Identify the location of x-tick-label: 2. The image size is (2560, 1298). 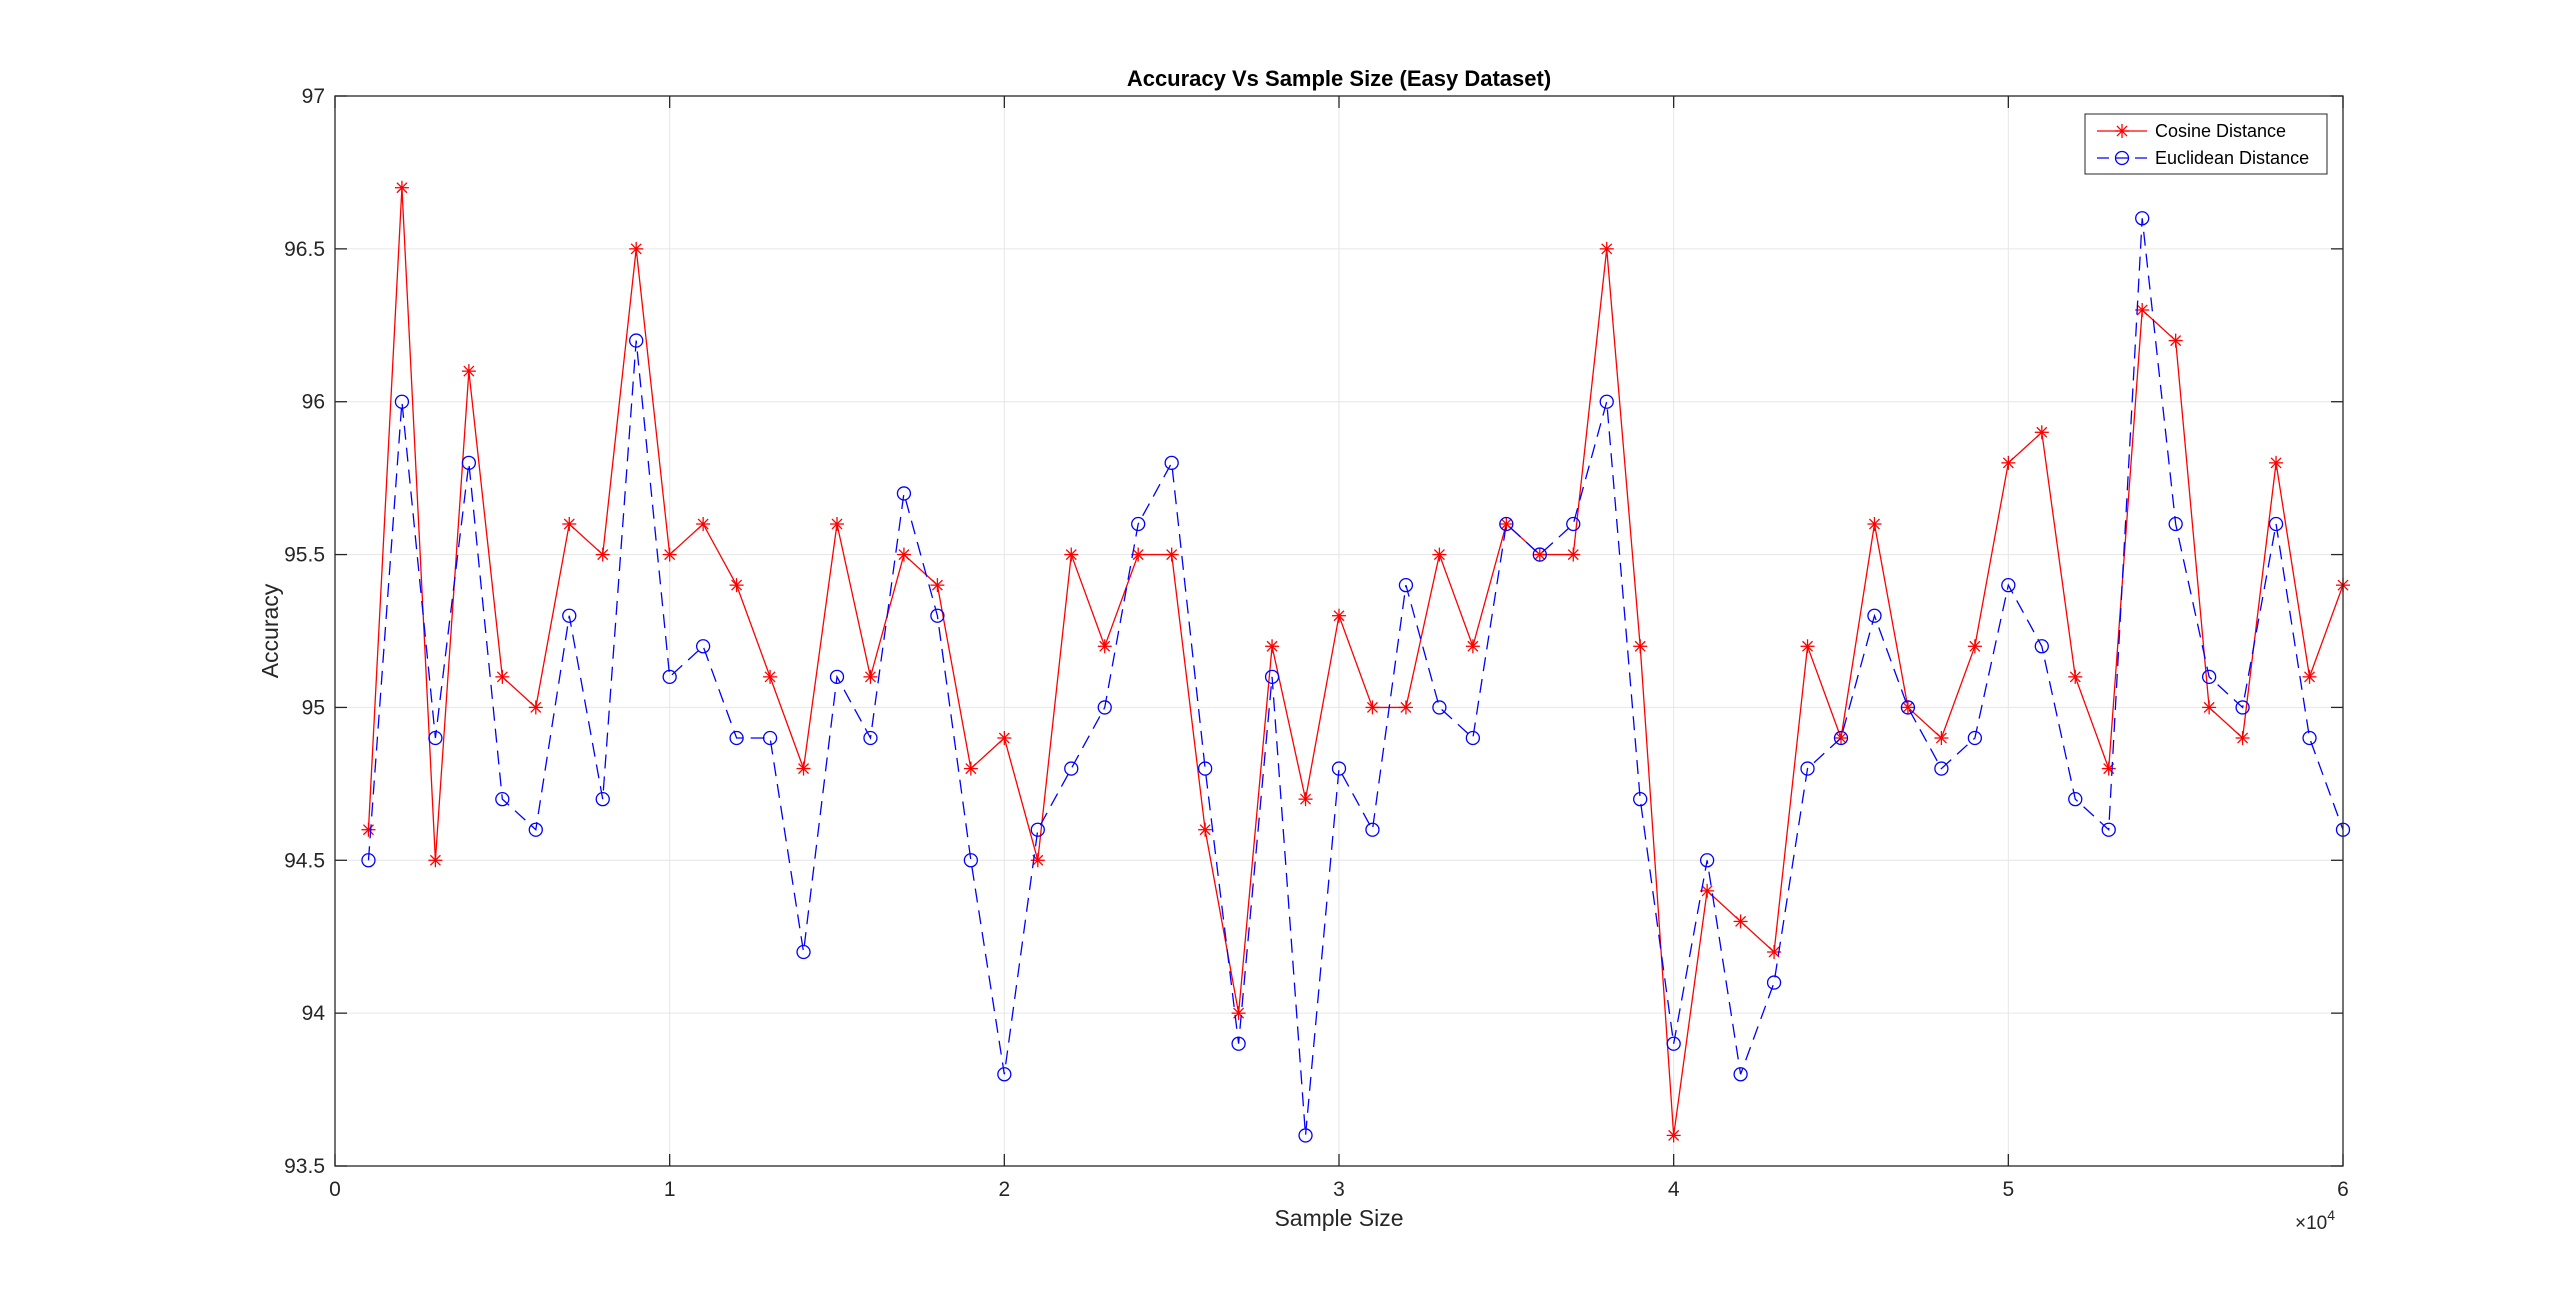
(1004, 1189).